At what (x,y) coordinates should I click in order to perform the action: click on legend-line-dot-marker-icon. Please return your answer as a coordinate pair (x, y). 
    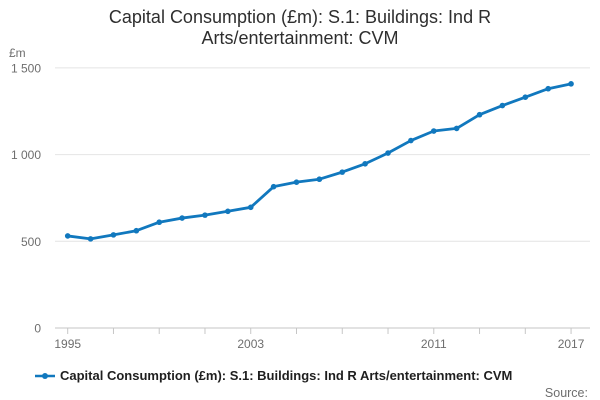
    Looking at the image, I should click on (45, 375).